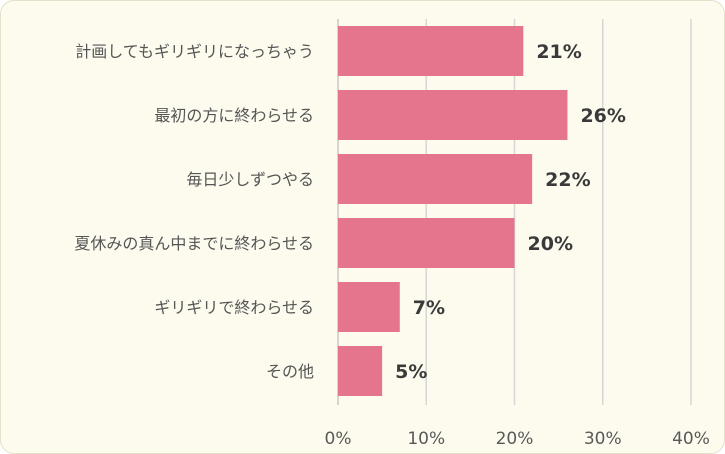 Image resolution: width=725 pixels, height=454 pixels. What do you see at coordinates (603, 439) in the screenshot?
I see `x-tick-label-30: 30%` at bounding box center [603, 439].